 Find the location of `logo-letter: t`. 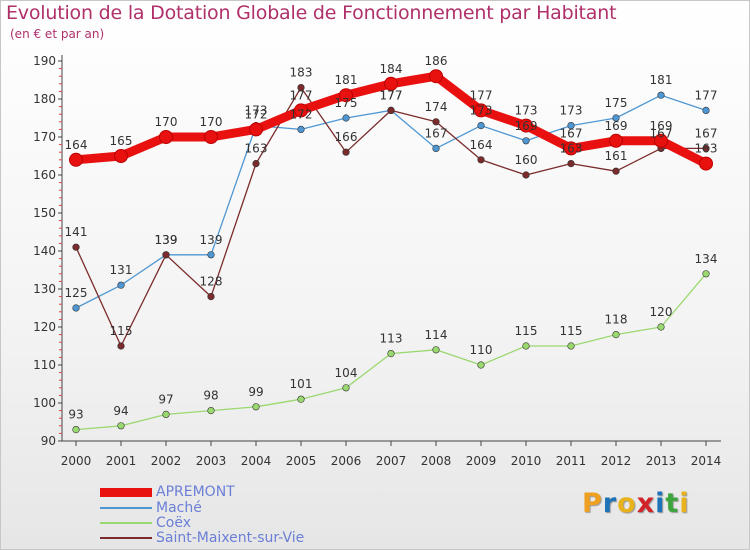

logo-letter: t is located at coordinates (672, 503).